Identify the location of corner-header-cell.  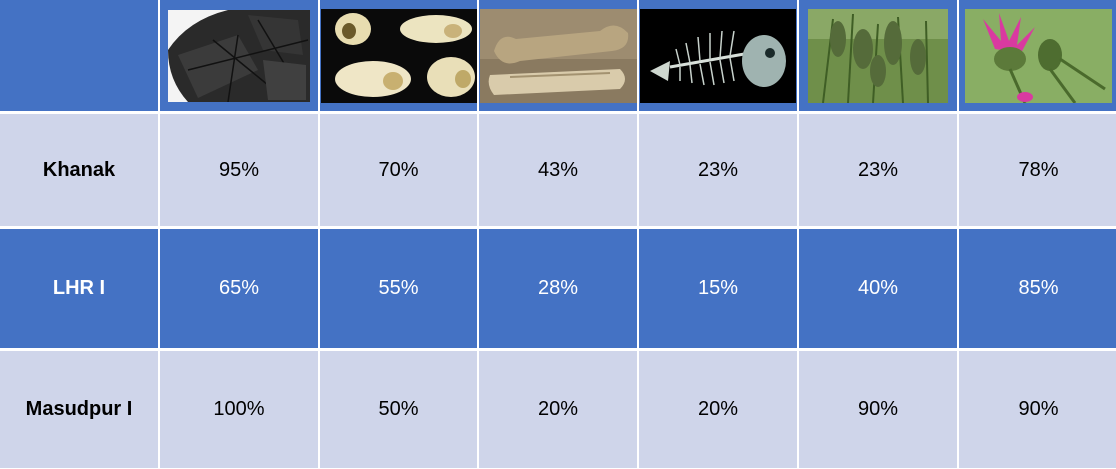
(79, 55).